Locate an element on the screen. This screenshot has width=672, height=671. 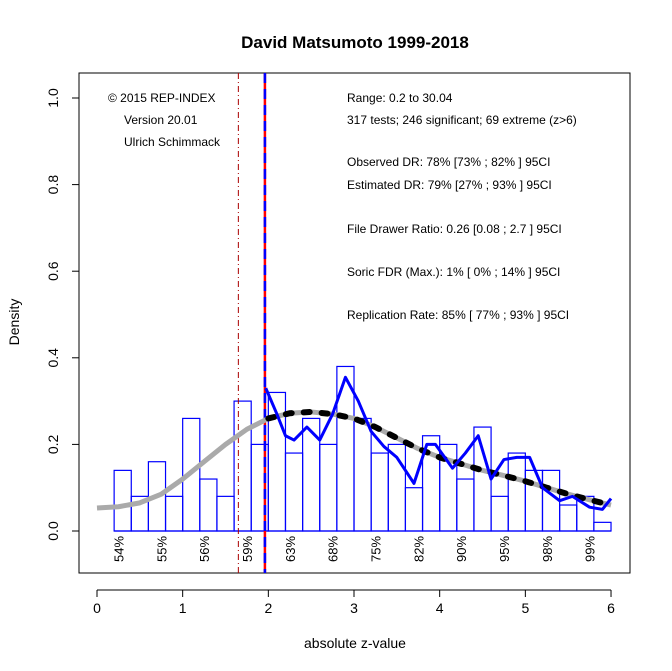
y-axis: 0.0 0.2 0.4 0.6 0.8 1.0 is located at coordinates (62, 314).